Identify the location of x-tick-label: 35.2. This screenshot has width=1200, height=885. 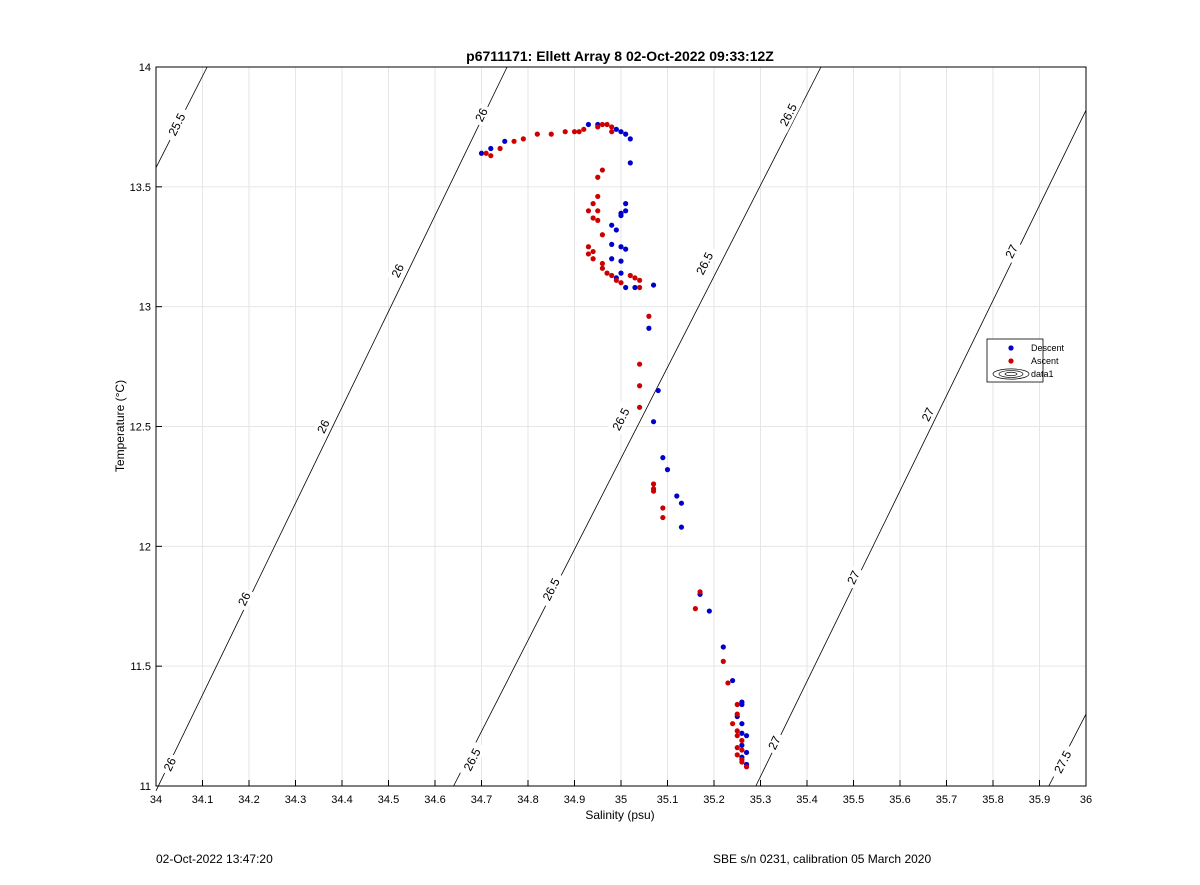
(713, 800).